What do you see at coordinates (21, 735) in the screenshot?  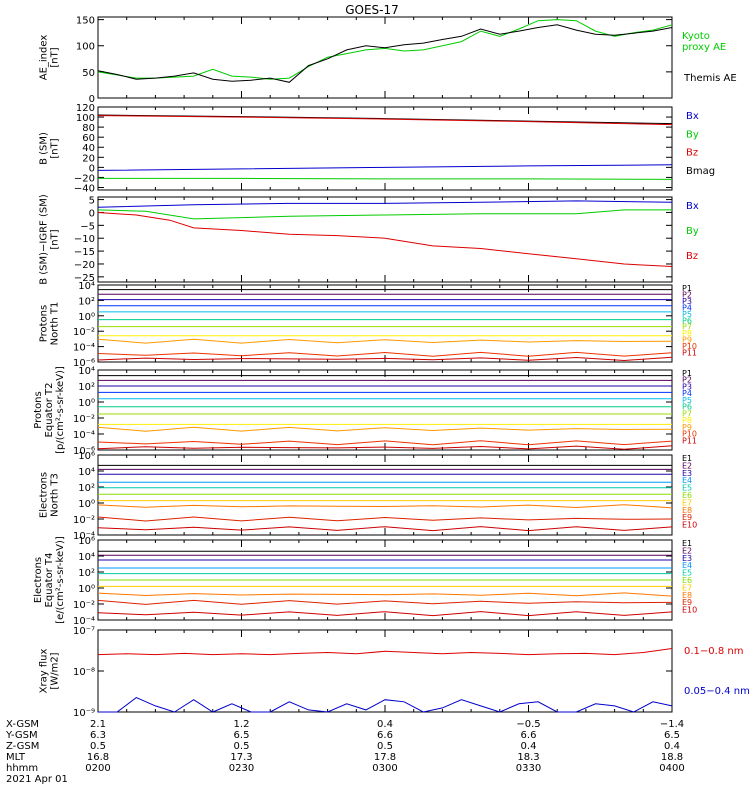 I see `footer-label-y-gsm: Y-GSM` at bounding box center [21, 735].